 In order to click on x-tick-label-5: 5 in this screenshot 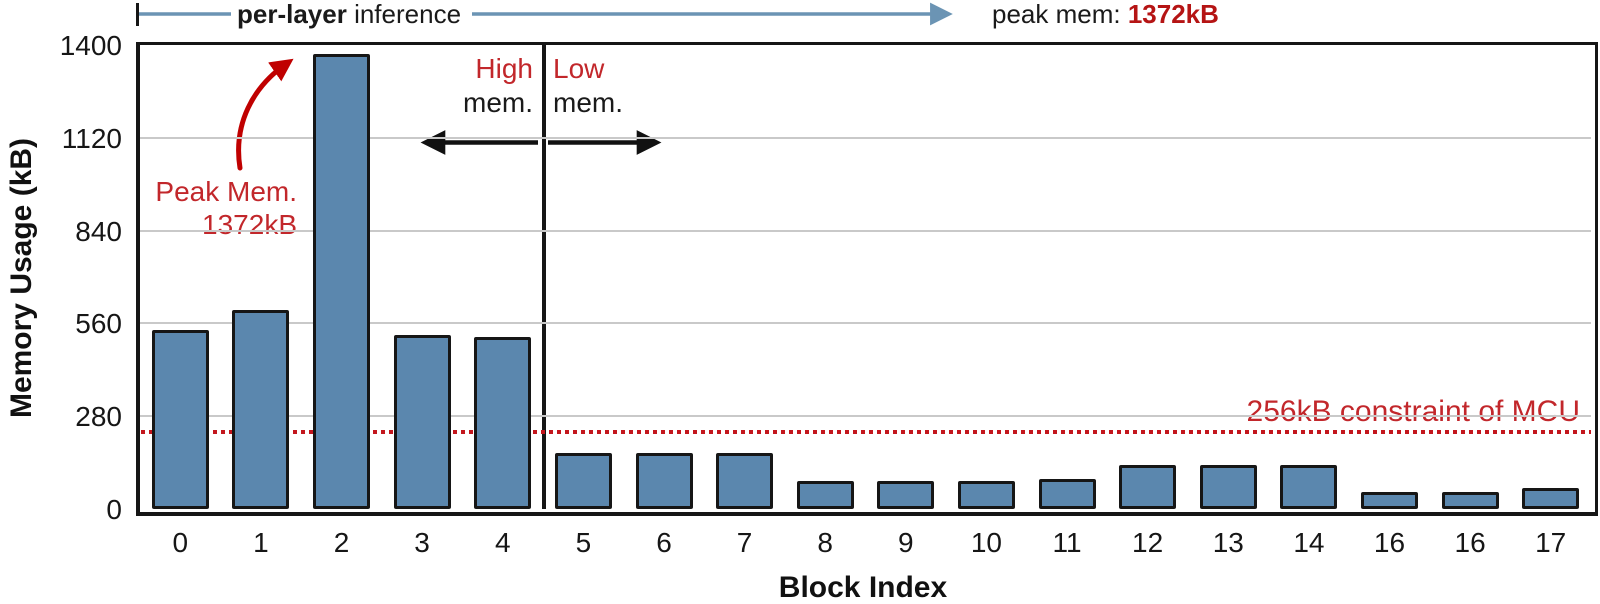, I will do `click(583, 542)`.